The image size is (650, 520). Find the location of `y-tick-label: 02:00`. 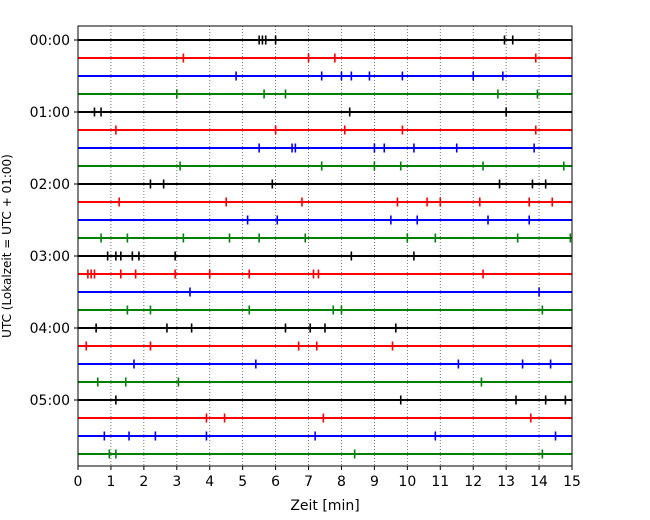

y-tick-label: 02:00 is located at coordinates (50, 185).